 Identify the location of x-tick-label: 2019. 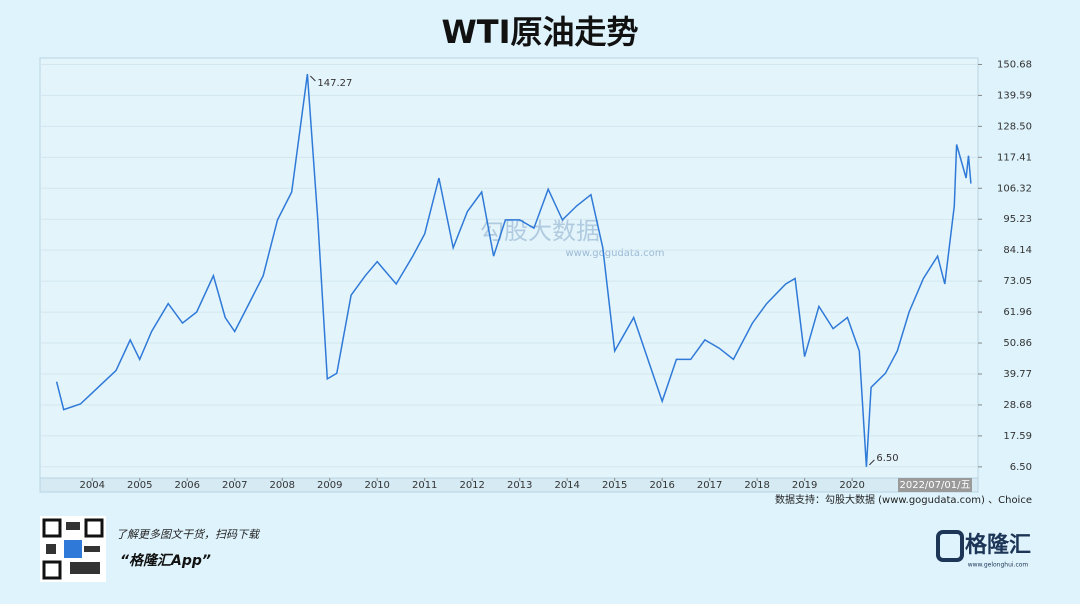
(804, 485).